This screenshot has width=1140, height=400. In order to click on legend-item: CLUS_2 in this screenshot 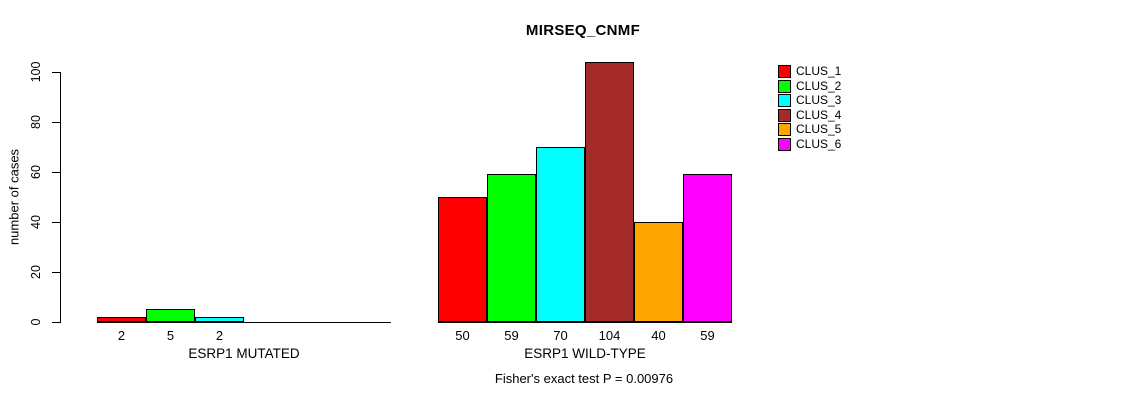, I will do `click(809, 86)`.